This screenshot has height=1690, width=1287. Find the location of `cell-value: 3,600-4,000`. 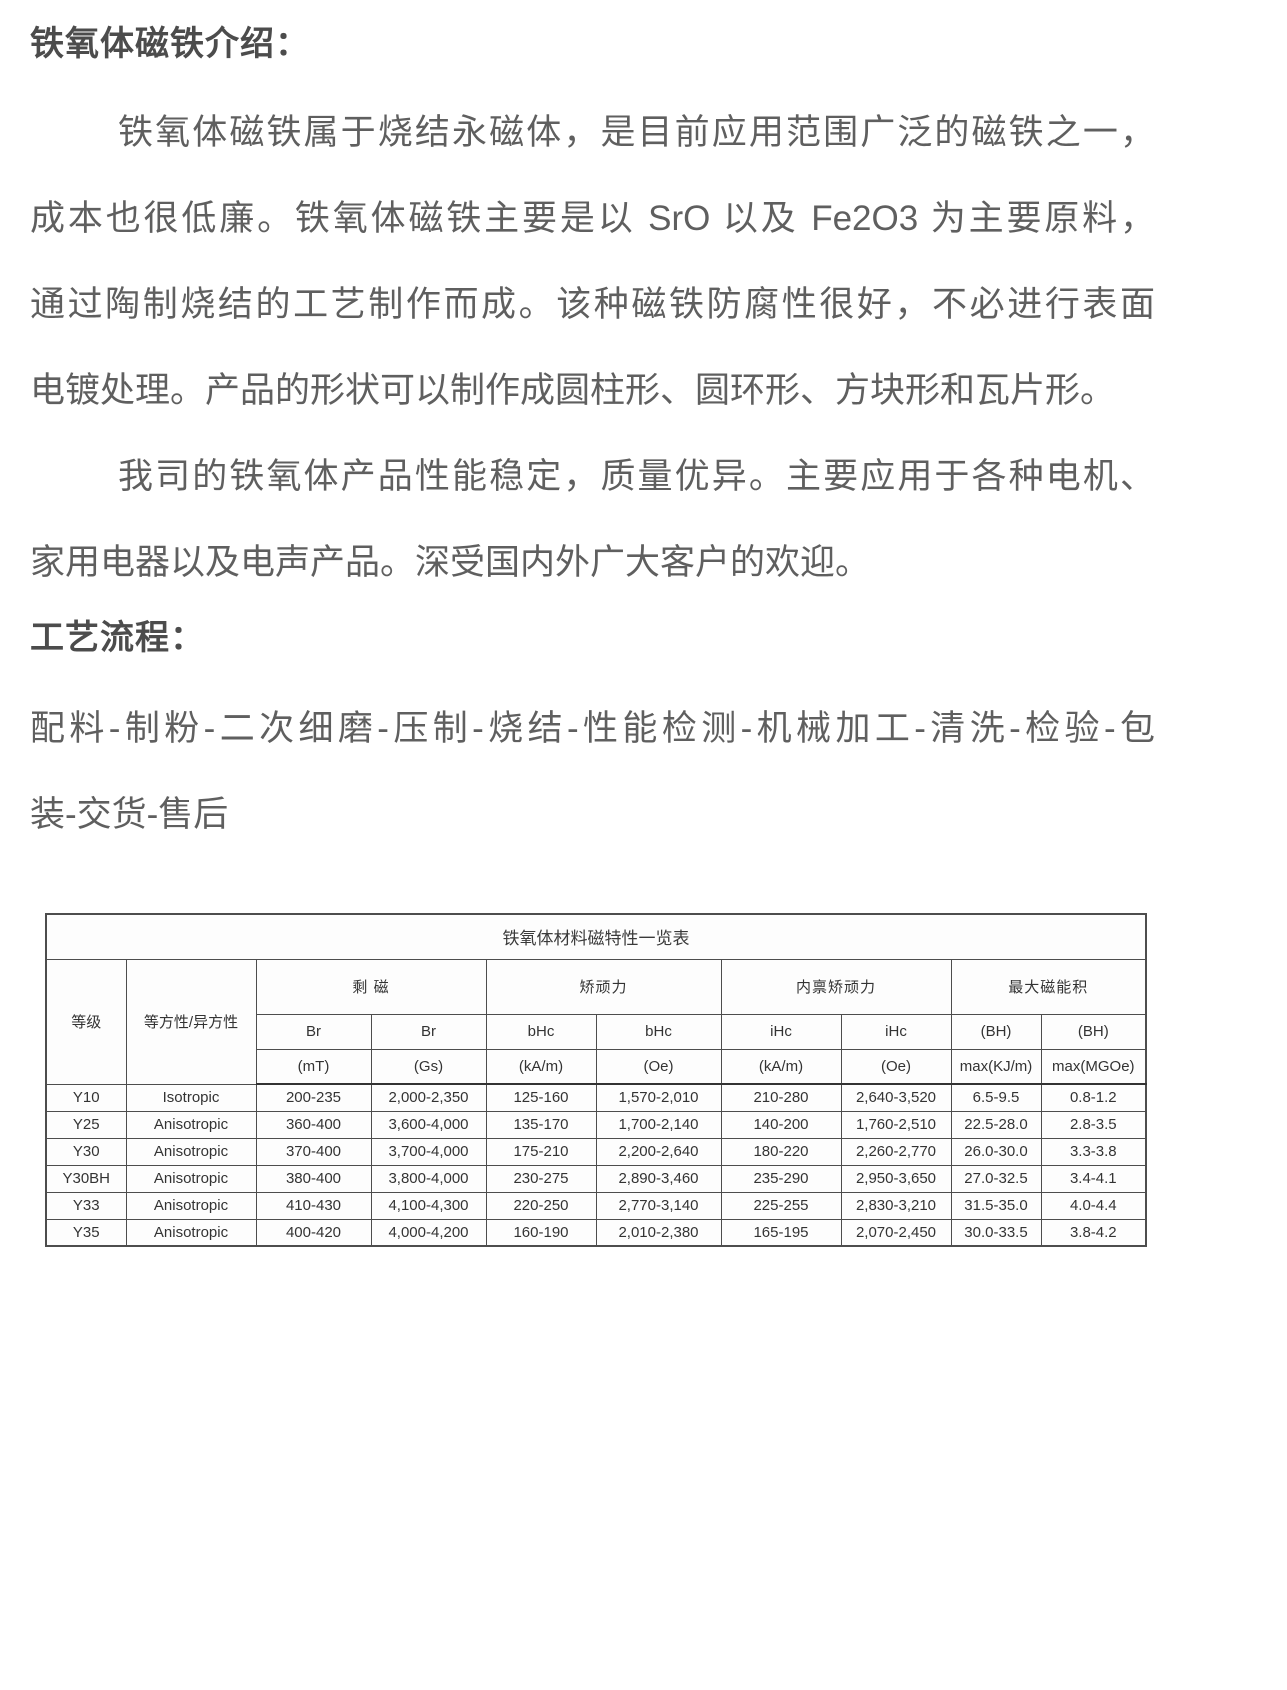

cell-value: 3,600-4,000 is located at coordinates (428, 1124).